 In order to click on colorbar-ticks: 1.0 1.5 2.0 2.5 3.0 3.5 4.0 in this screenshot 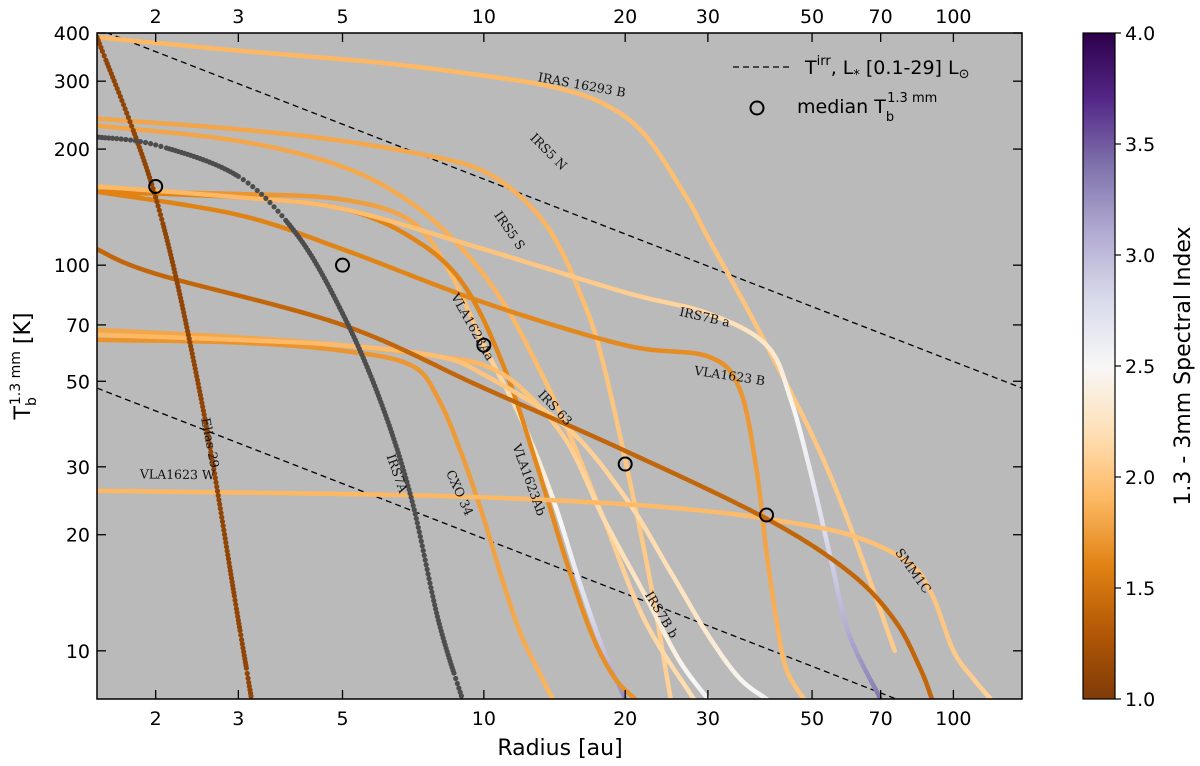, I will do `click(1135, 367)`.